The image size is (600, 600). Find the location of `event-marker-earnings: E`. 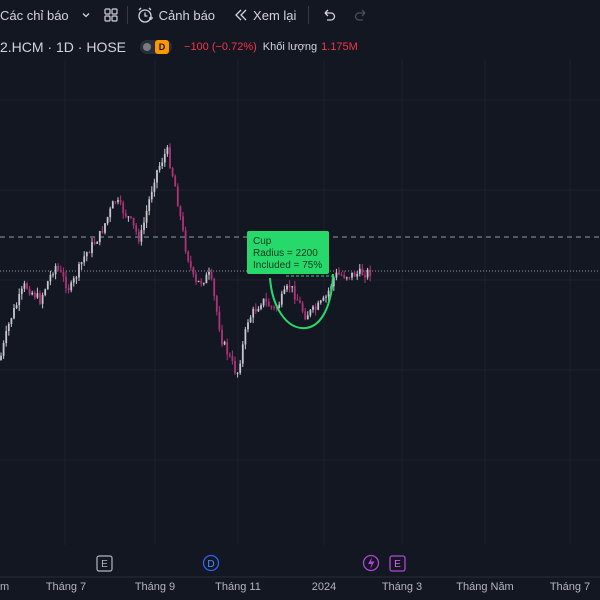

event-marker-earnings: E is located at coordinates (104, 563).